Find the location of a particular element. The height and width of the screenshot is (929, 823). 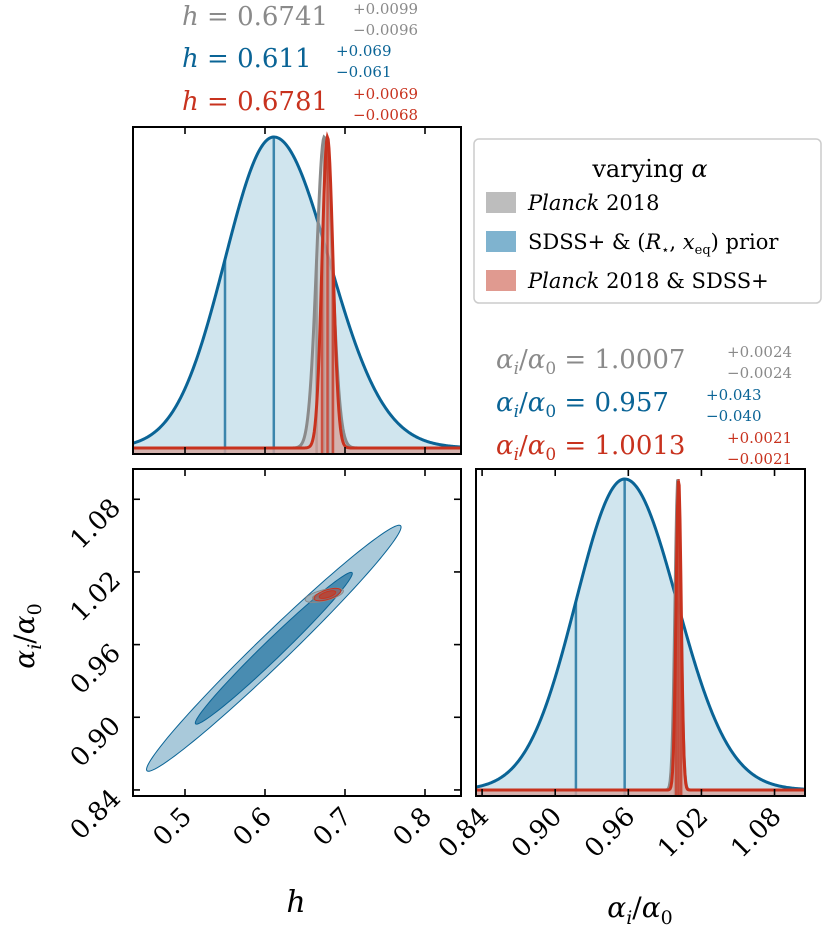

title-h-planck-minus: −0.0096 is located at coordinates (385, 30).